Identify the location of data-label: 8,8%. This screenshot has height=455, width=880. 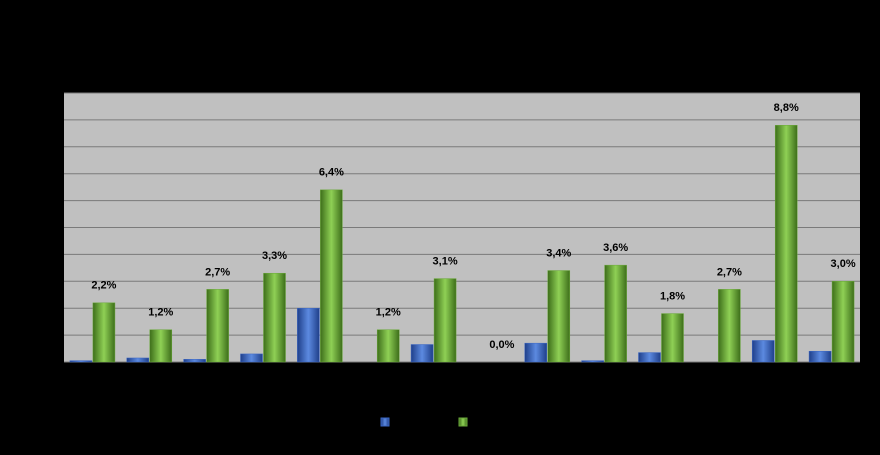
(786, 108).